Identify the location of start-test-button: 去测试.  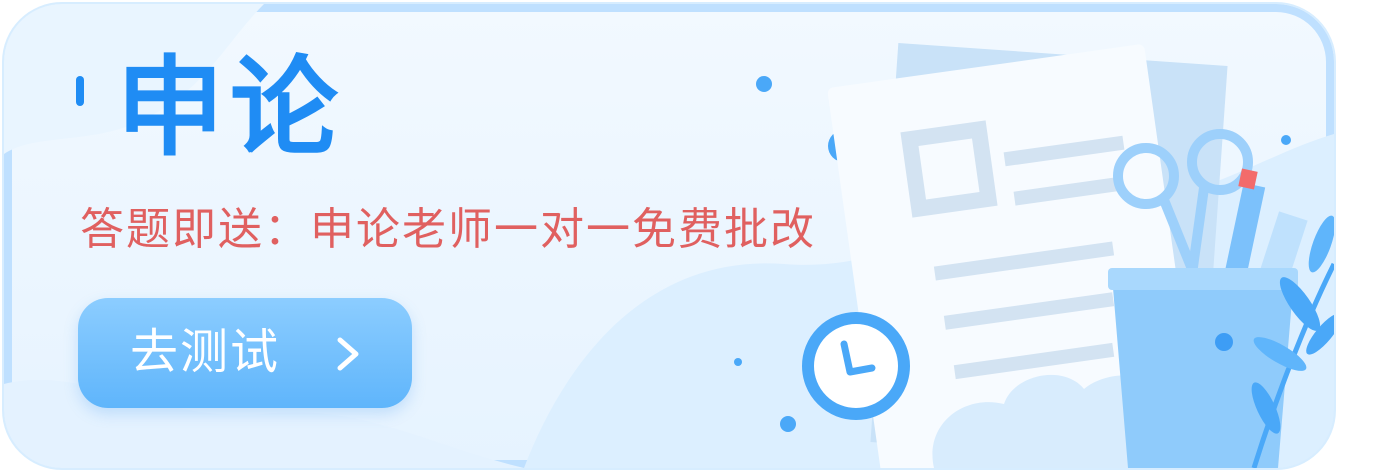
(245, 353).